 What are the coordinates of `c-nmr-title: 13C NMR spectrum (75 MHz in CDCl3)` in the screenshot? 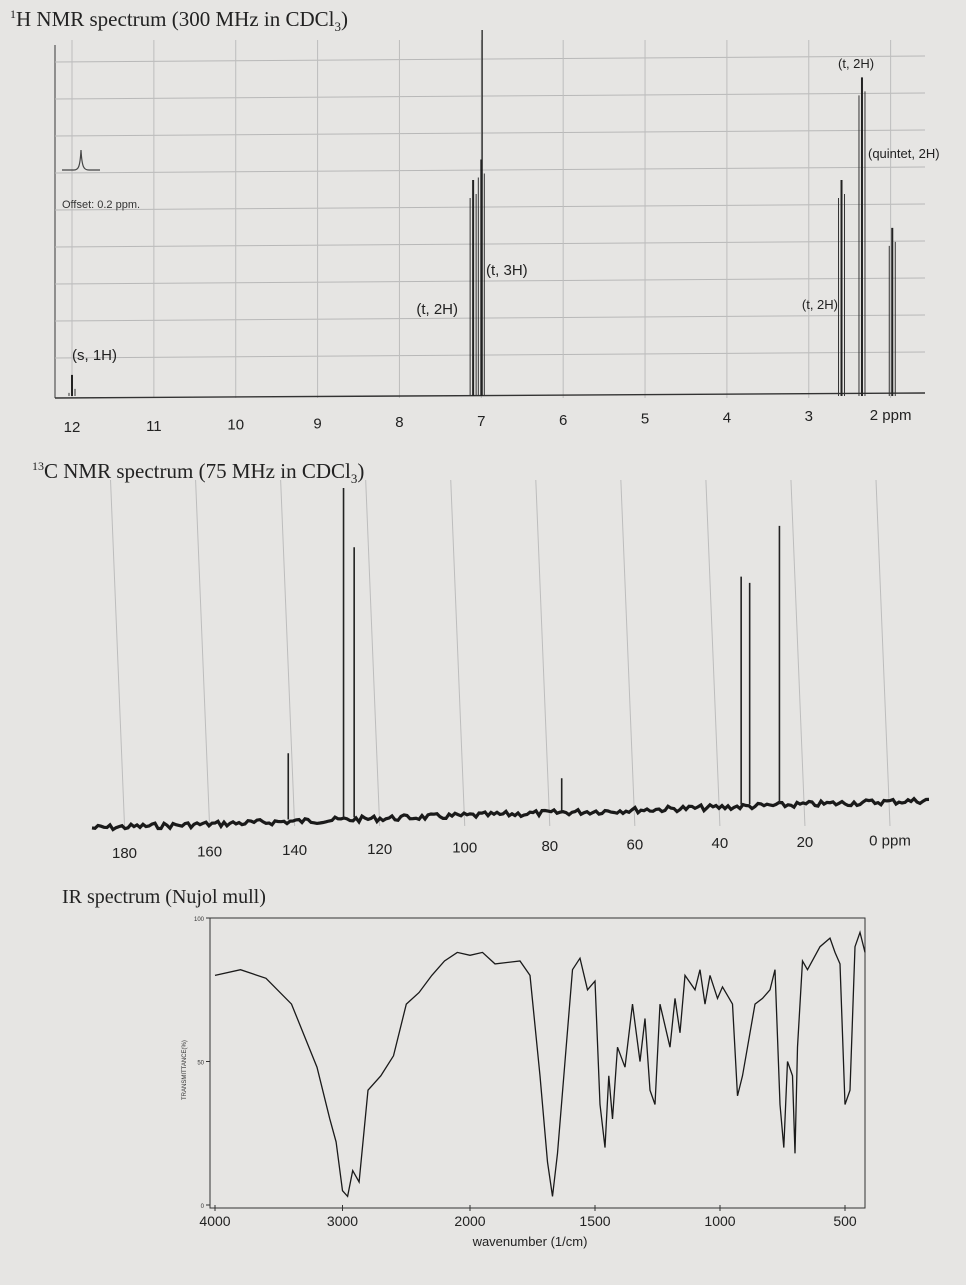 It's located at (198, 472).